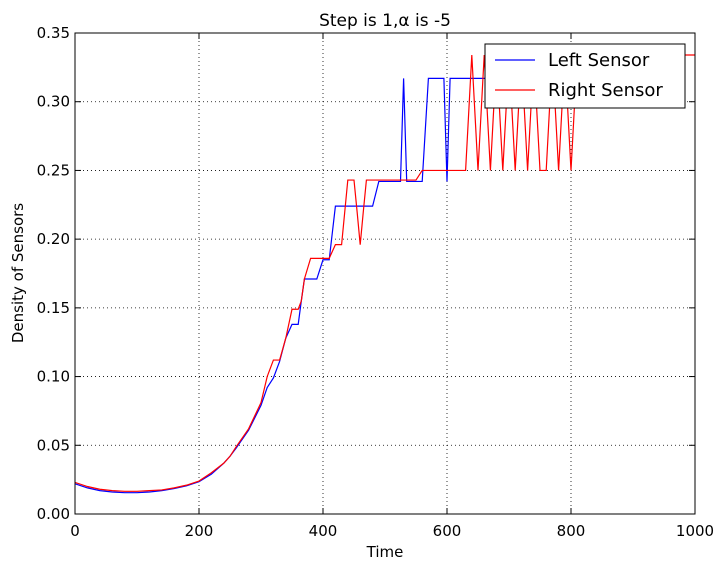 The image size is (725, 572). I want to click on y-tick-label: 0.20, so click(53, 239).